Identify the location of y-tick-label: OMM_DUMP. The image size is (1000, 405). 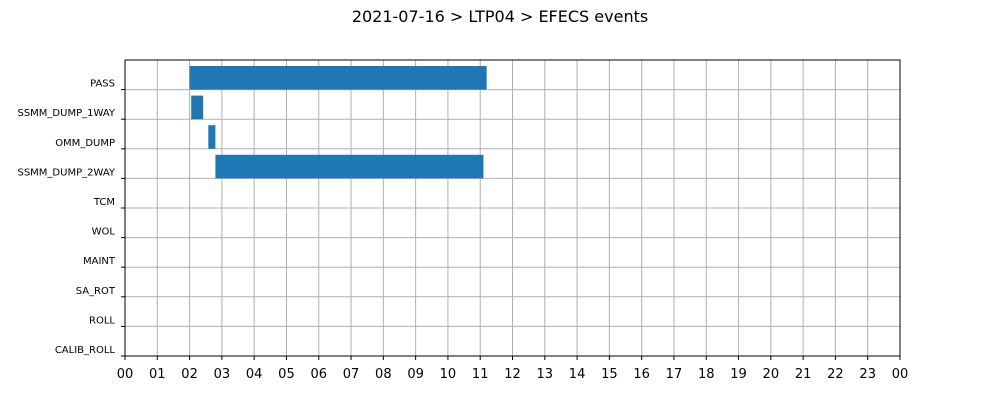
(85, 143).